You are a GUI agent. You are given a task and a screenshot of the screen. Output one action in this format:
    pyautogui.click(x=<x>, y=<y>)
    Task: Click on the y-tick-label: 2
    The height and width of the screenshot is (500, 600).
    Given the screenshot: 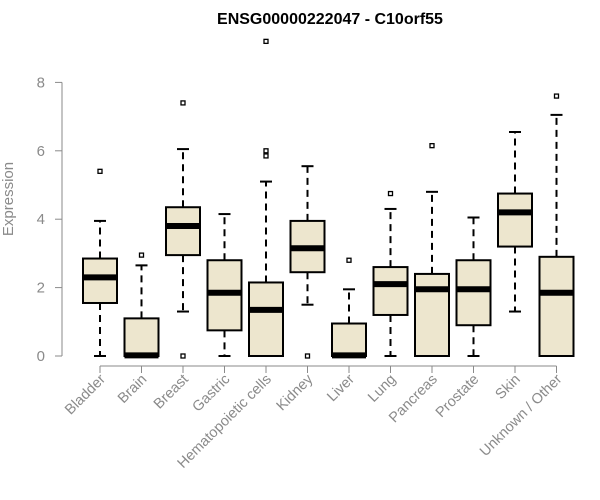 What is the action you would take?
    pyautogui.click(x=41, y=288)
    